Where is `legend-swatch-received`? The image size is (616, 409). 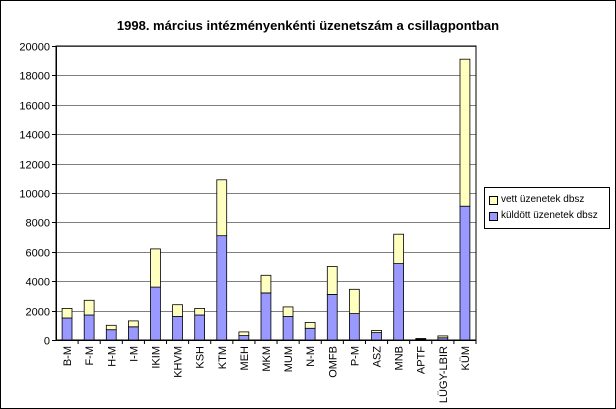
legend-swatch-received is located at coordinates (493, 200).